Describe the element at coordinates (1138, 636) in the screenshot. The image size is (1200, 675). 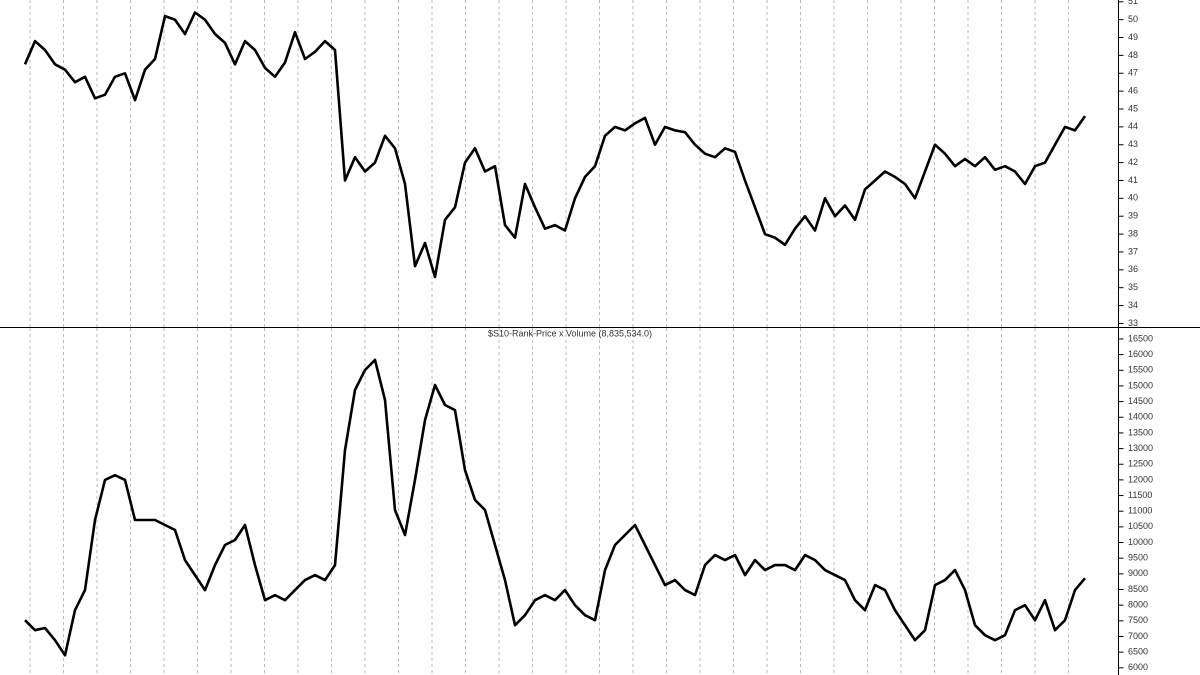
I see `y-tick-label: 7000` at that location.